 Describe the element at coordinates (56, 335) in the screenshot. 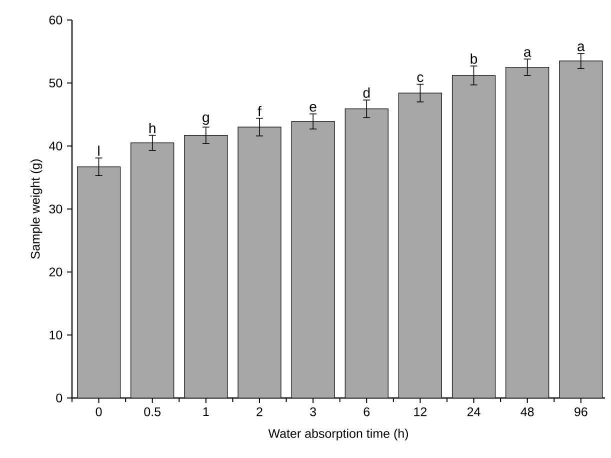

I see `y-tick-label: 10` at that location.